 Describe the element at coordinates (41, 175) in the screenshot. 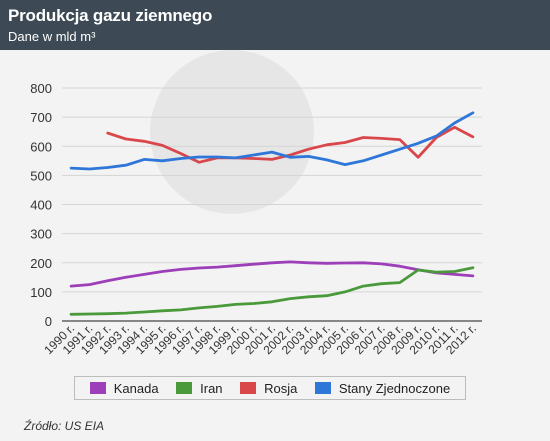

I see `y-tick-label: 500` at that location.